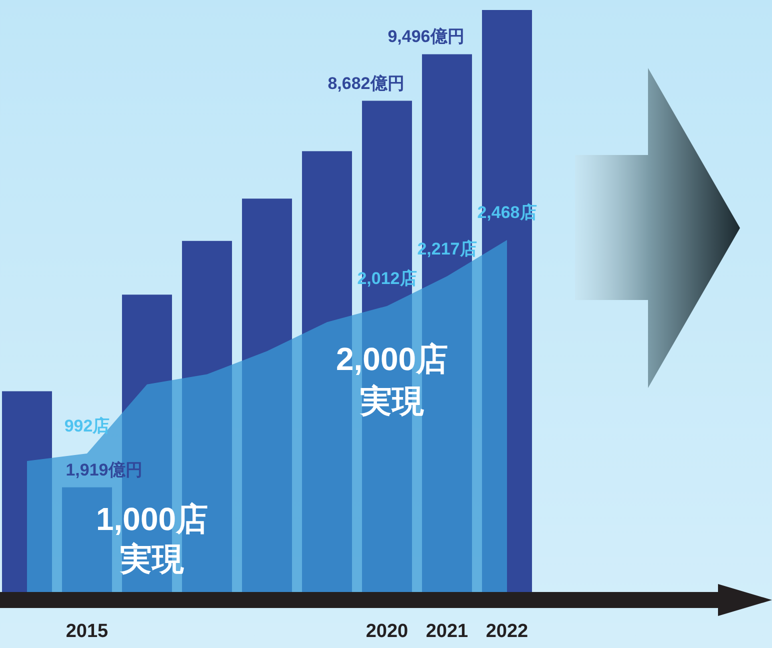 The height and width of the screenshot is (648, 772). What do you see at coordinates (104, 470) in the screenshot?
I see `data-label: 1,919億円` at bounding box center [104, 470].